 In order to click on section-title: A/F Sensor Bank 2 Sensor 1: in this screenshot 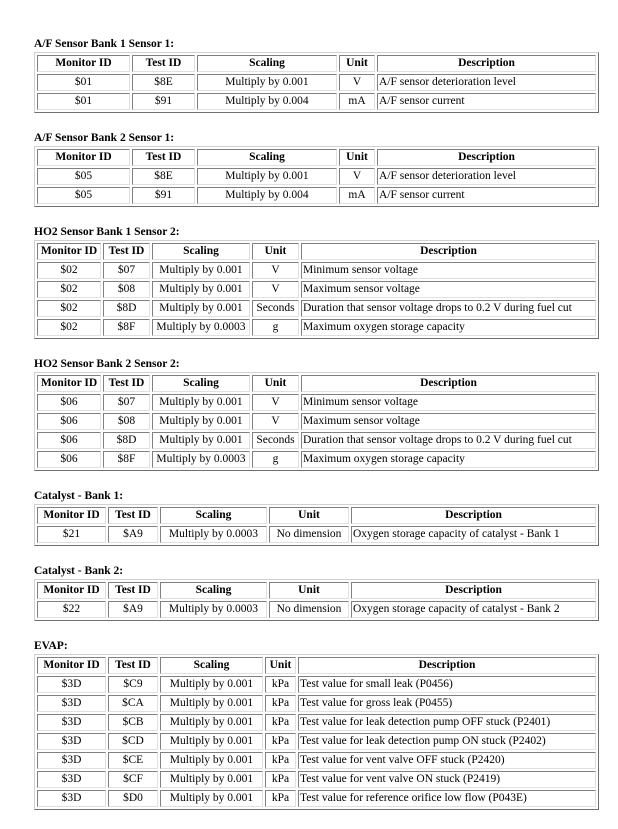, I will do `click(104, 138)`.